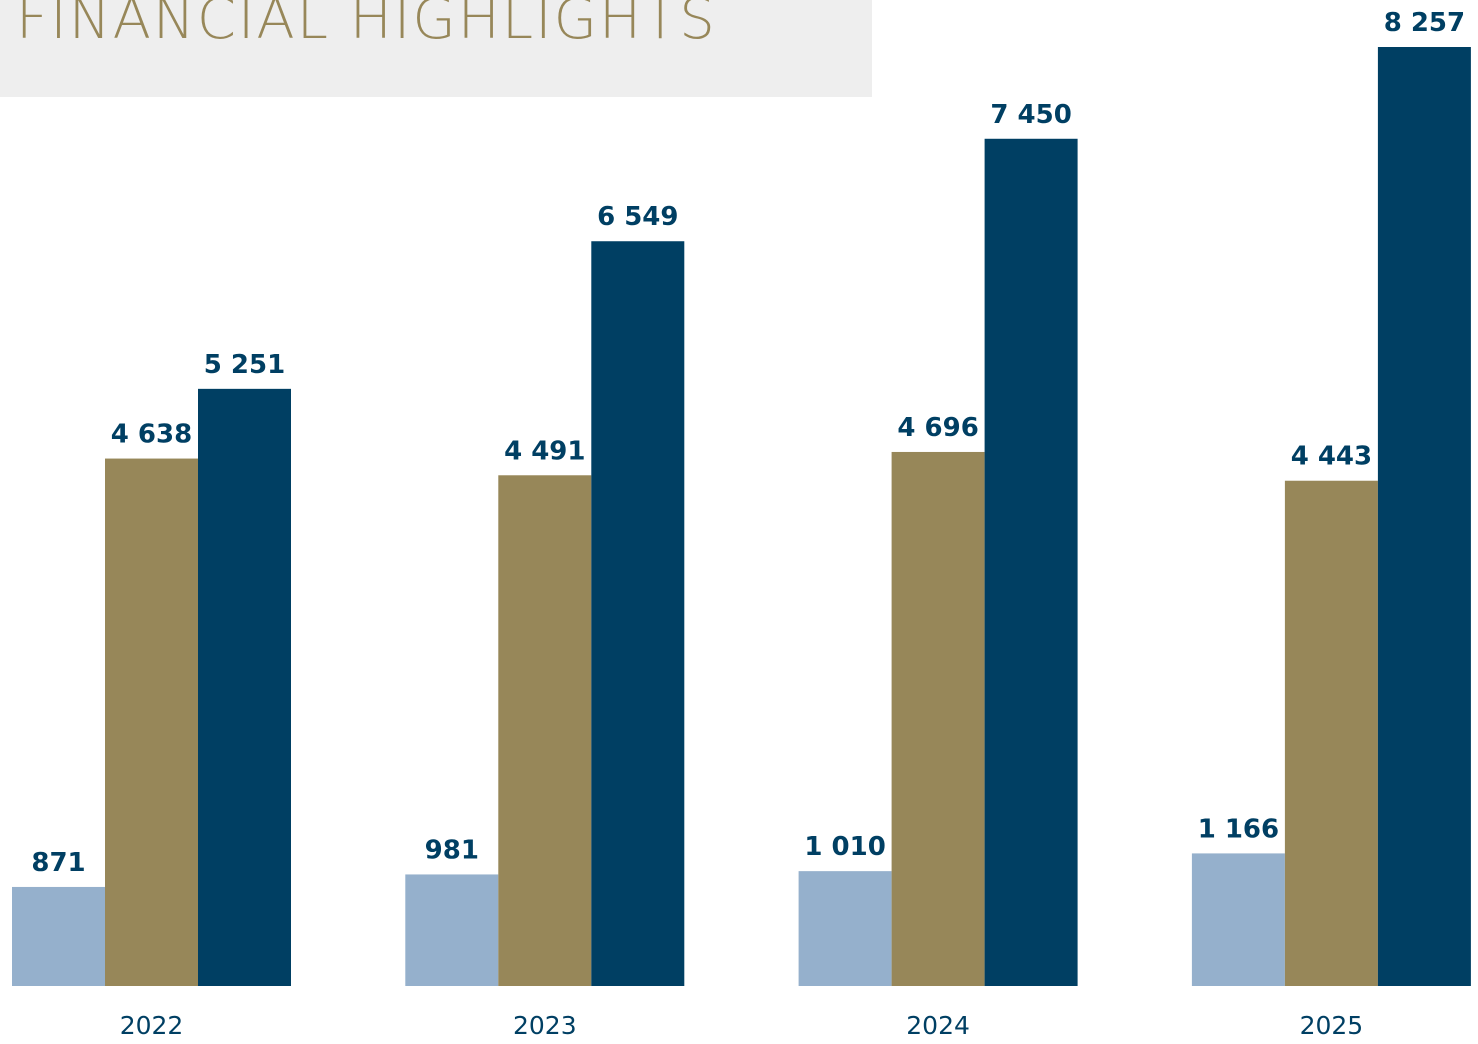 Image resolution: width=1478 pixels, height=1044 pixels. Describe the element at coordinates (1424, 23) in the screenshot. I see `value-label: 8 257` at that location.